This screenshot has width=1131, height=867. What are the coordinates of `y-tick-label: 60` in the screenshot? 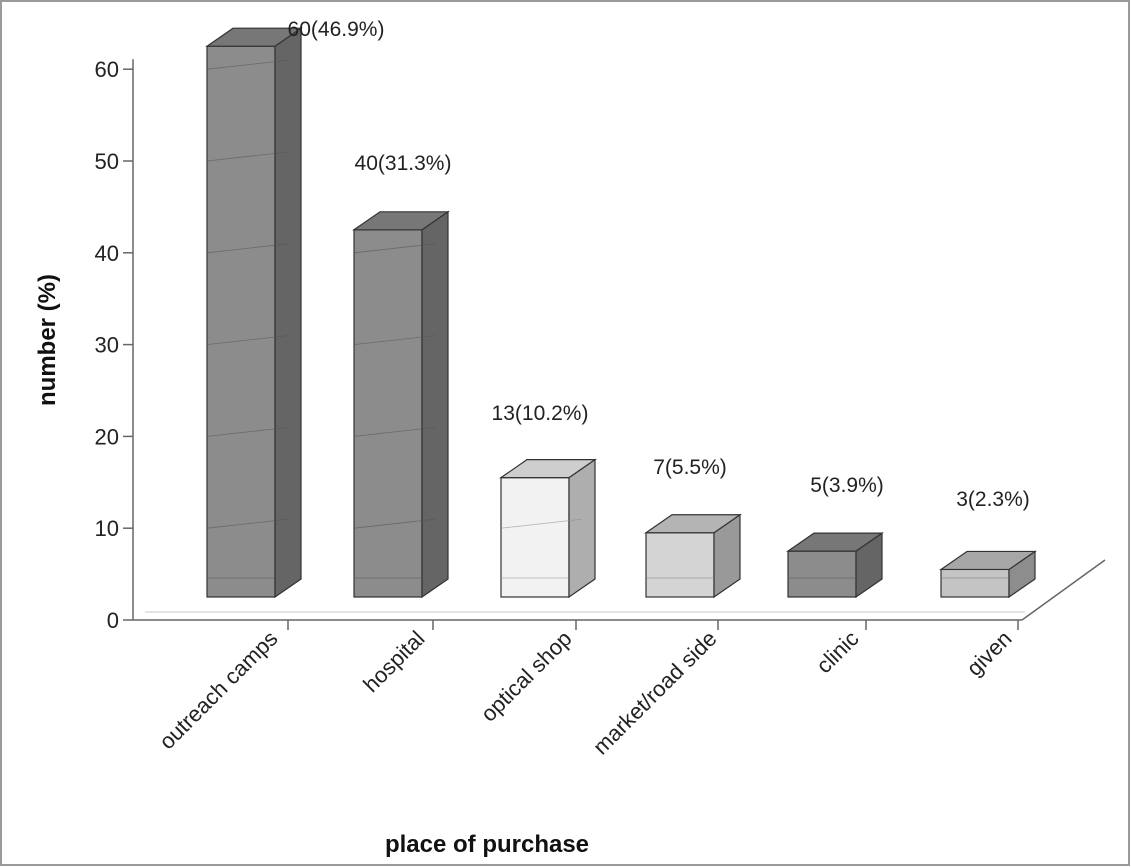 It's located at (107, 69).